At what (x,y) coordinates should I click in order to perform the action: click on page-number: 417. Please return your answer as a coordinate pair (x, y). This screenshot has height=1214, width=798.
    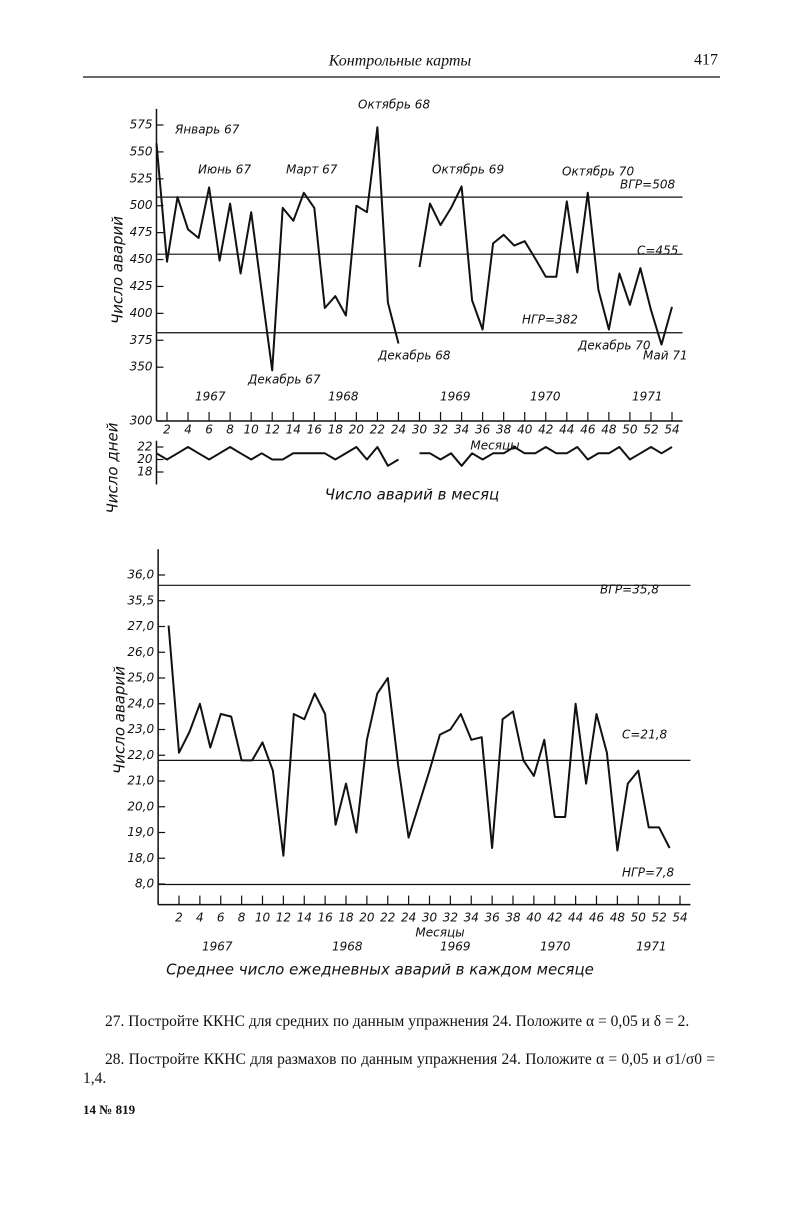
    Looking at the image, I should click on (706, 60).